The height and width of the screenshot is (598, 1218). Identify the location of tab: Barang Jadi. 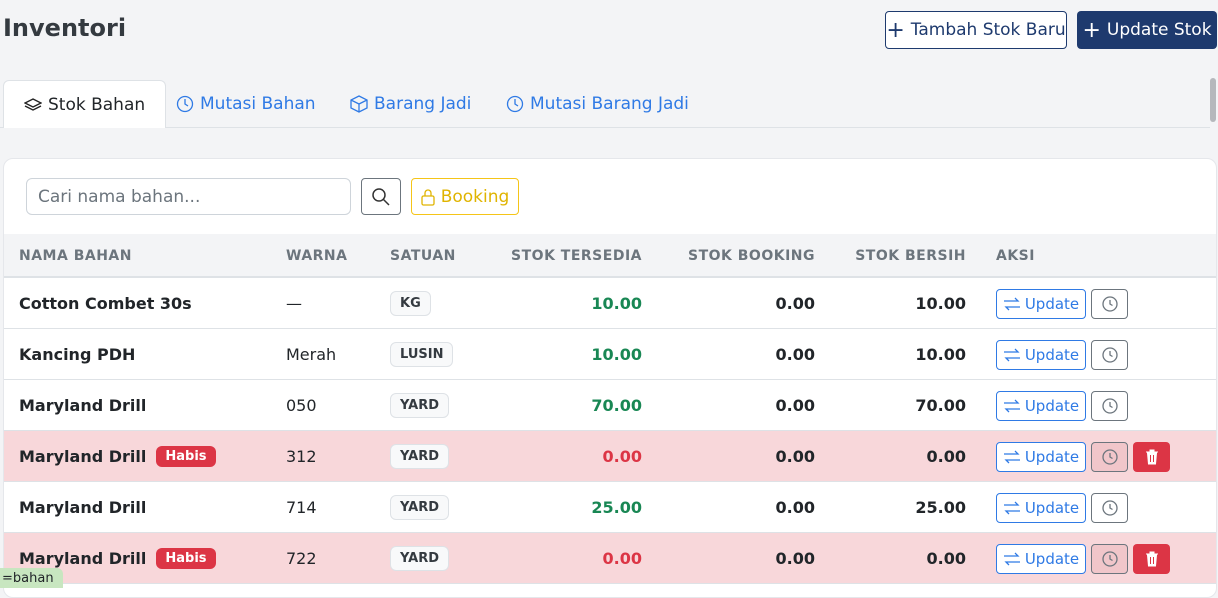
(410, 104).